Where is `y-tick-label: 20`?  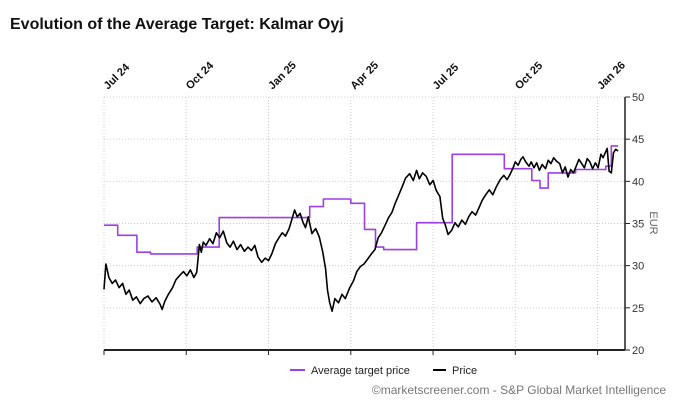
y-tick-label: 20 is located at coordinates (638, 351).